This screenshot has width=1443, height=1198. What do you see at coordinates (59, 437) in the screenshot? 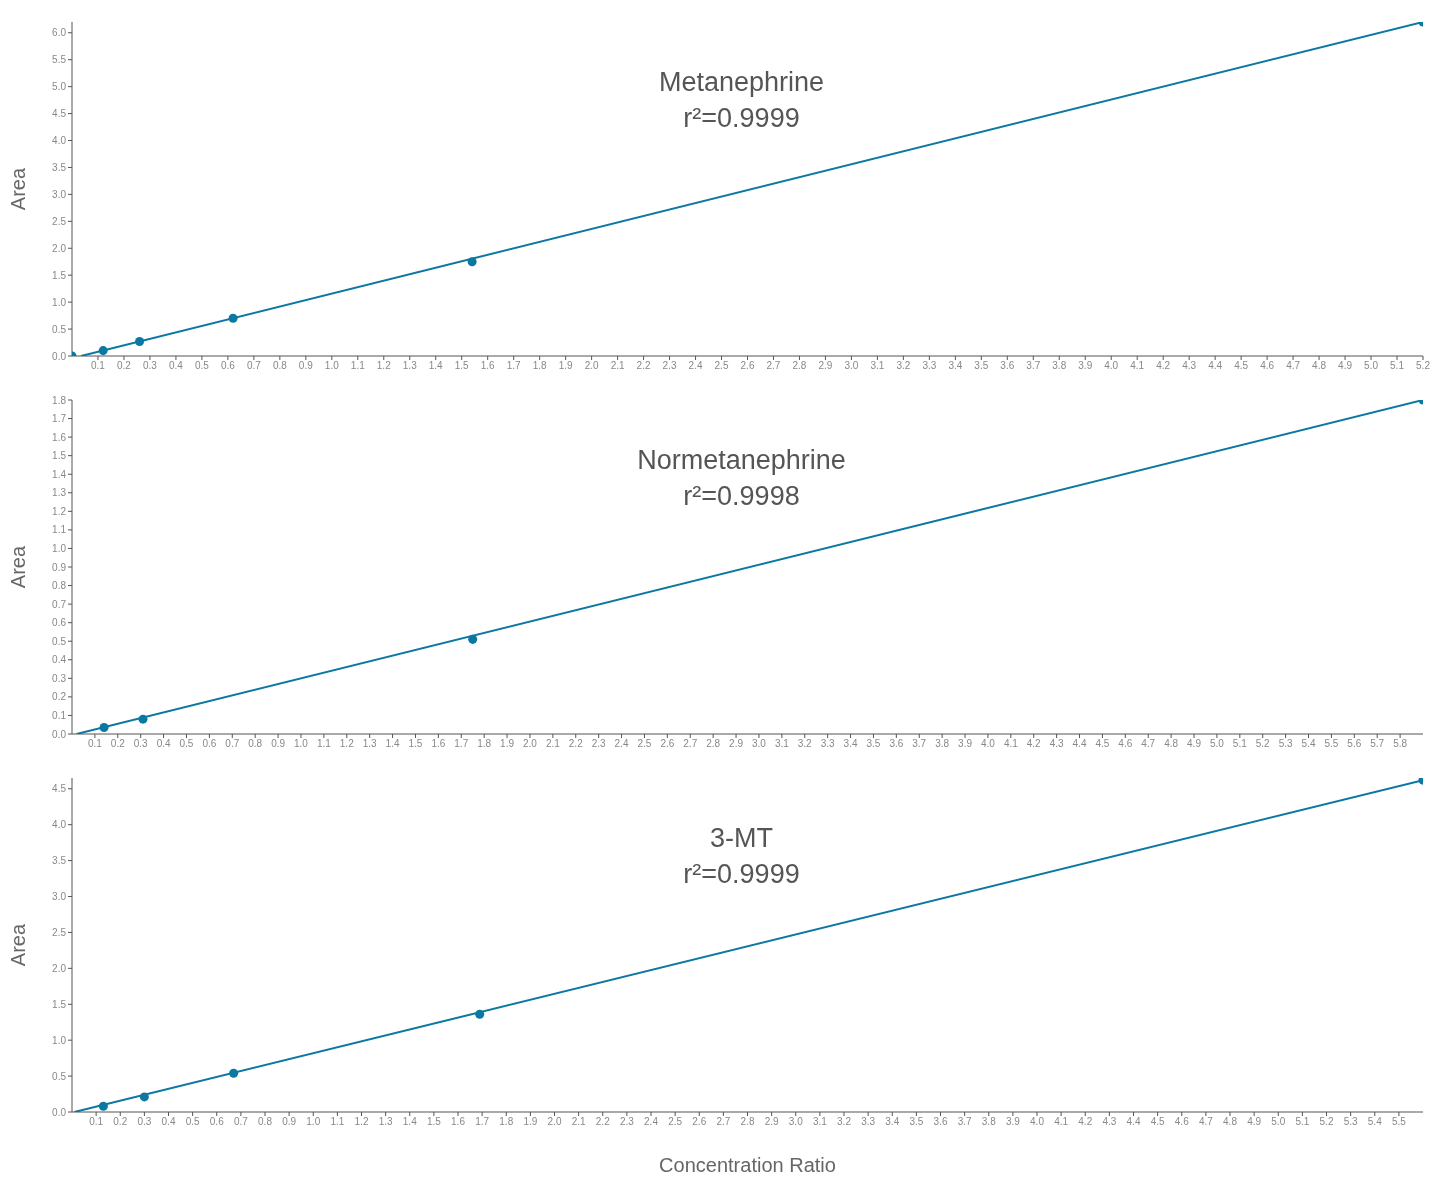
I see `y-tick-label: 1.6` at bounding box center [59, 437].